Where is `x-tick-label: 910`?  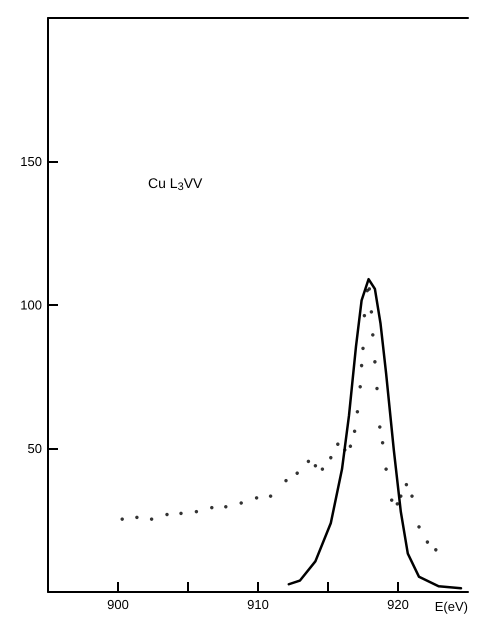 x-tick-label: 910 is located at coordinates (258, 604).